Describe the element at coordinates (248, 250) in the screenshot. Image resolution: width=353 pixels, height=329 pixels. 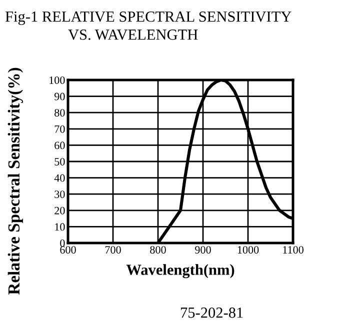
I see `x-tick-label: 1000` at that location.